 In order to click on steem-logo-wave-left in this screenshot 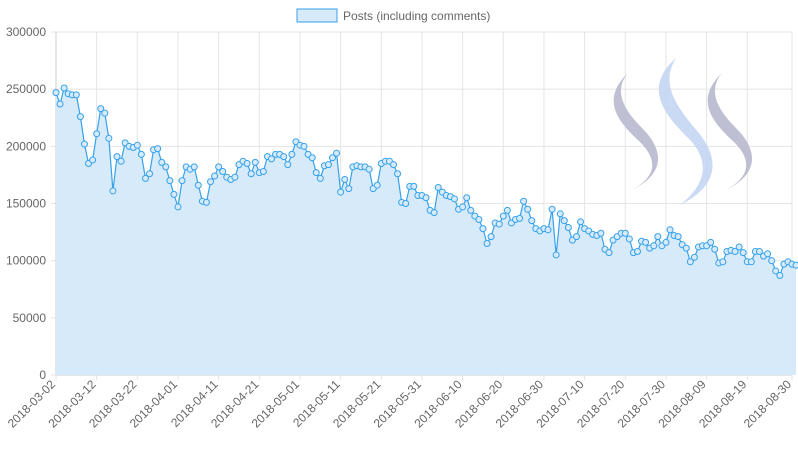, I will do `click(636, 131)`.